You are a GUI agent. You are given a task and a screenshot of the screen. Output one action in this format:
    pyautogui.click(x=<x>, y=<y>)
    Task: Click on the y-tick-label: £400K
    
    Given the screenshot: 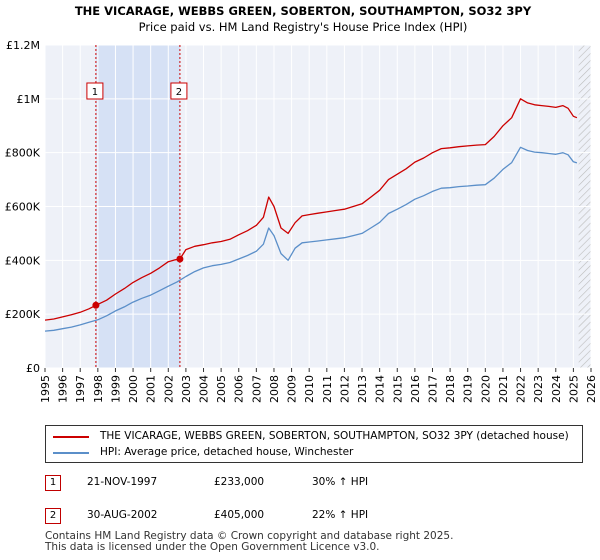 What is the action you would take?
    pyautogui.click(x=23, y=260)
    